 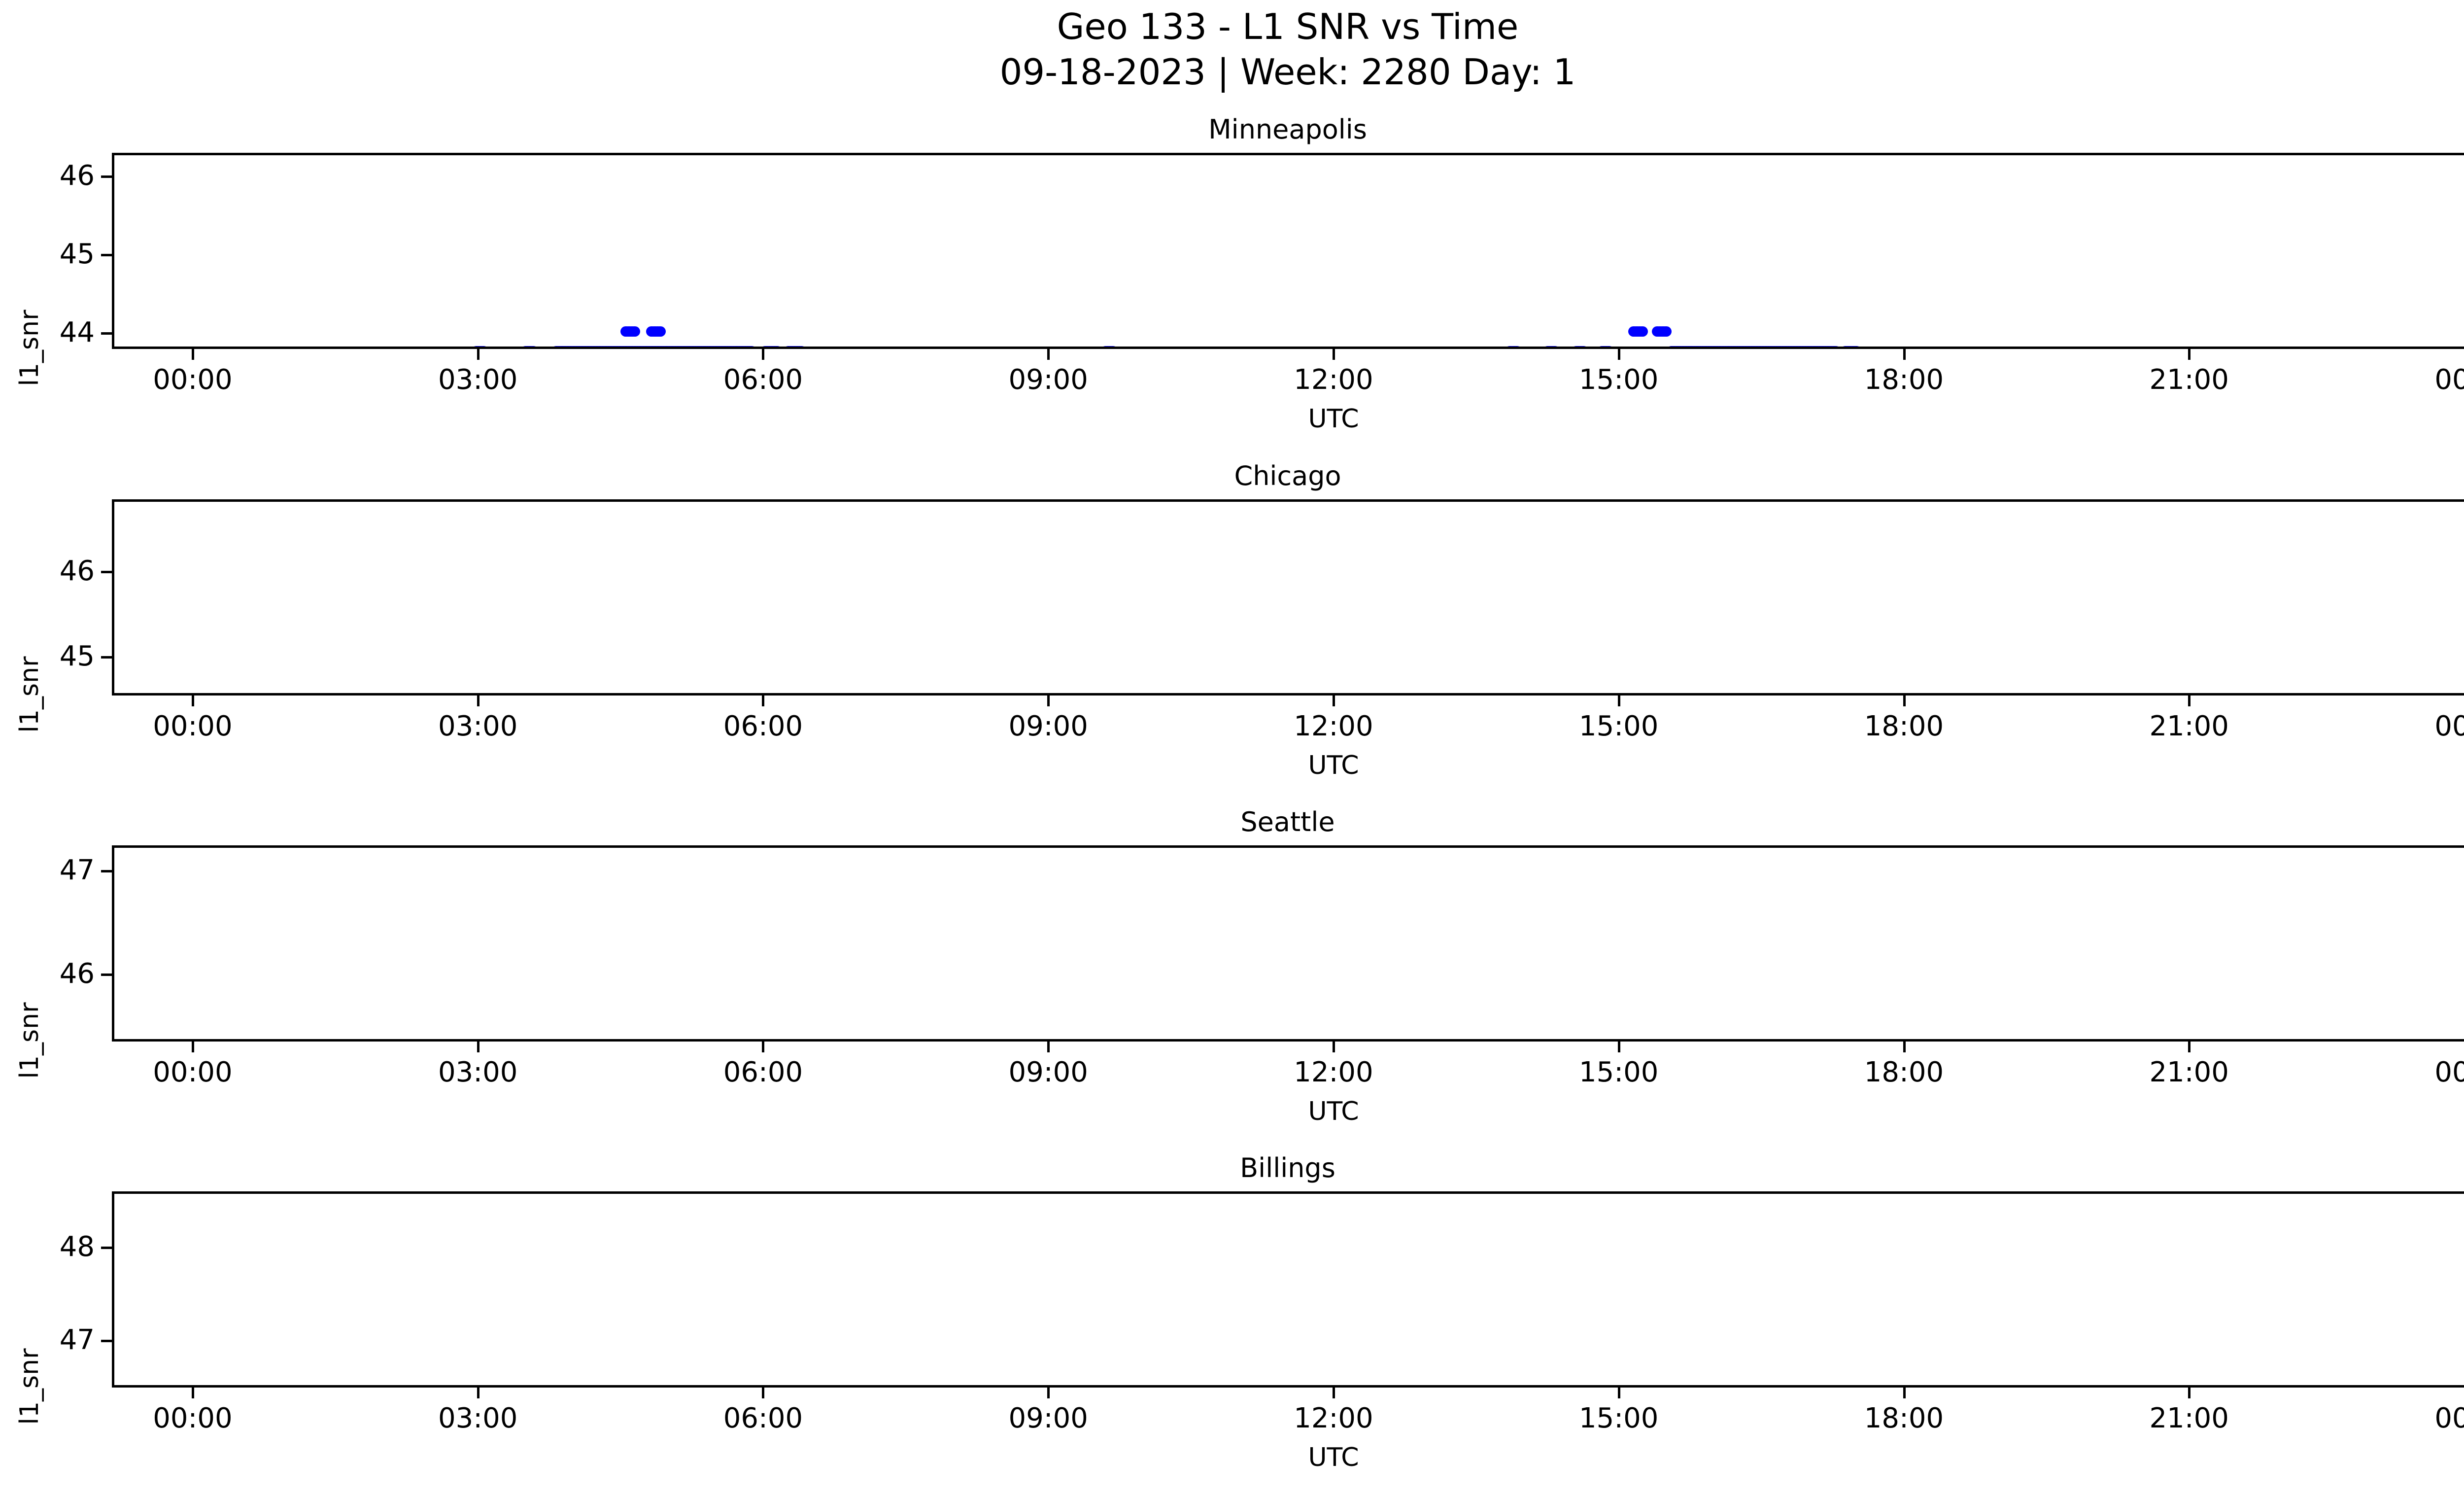 What do you see at coordinates (1288, 251) in the screenshot?
I see `plot-area` at bounding box center [1288, 251].